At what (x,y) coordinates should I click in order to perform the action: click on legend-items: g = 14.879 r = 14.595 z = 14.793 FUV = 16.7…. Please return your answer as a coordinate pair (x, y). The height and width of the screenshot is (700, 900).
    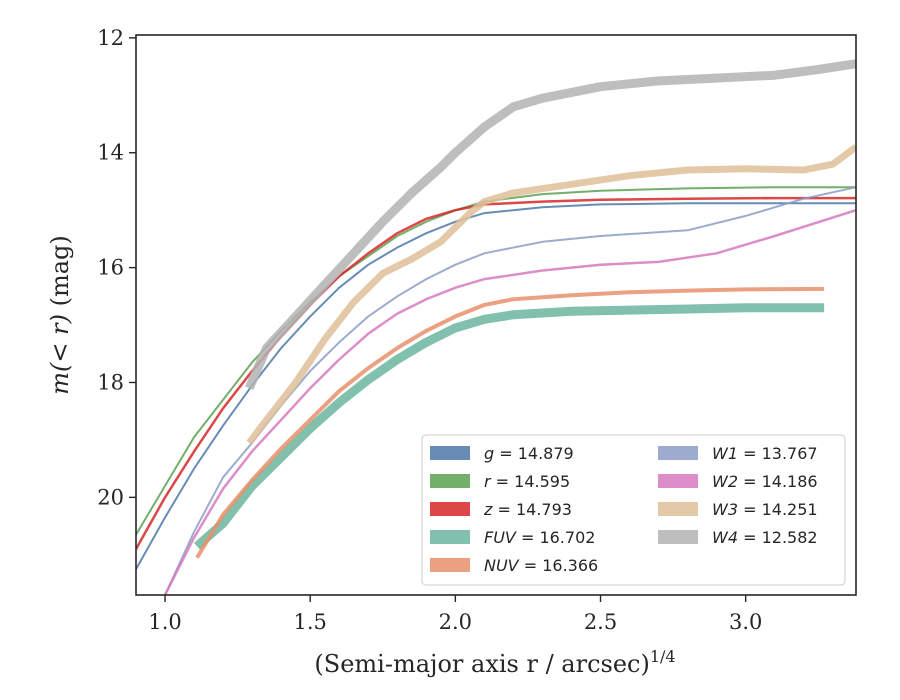
    Looking at the image, I should click on (624, 509).